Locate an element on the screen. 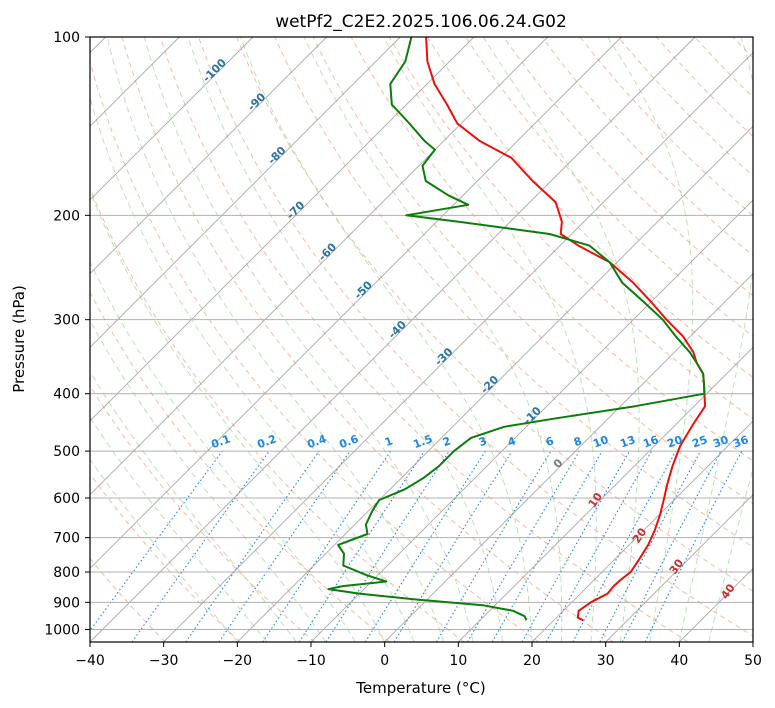  y-tick-label: 800 is located at coordinates (66, 573).